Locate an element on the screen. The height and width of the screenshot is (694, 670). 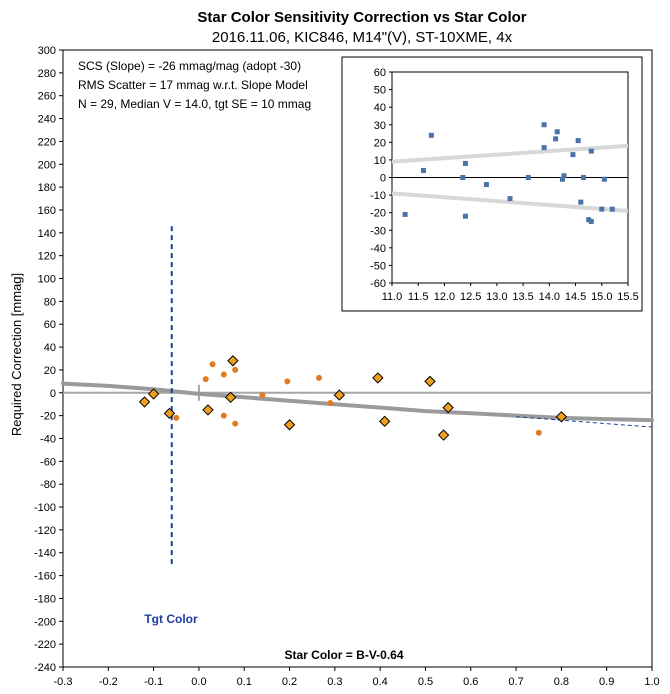
inset-x-ticks: 11.0 11.5 12.0 12.5 13.0 13.5 14.0 14.5 15.0 15.5 is located at coordinates (510, 293).